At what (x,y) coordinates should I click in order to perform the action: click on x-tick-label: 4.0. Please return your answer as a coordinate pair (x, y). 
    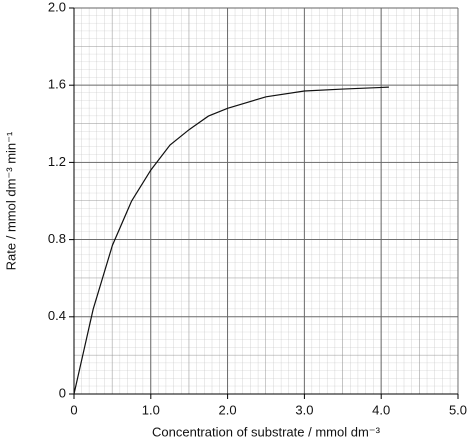
    Looking at the image, I should click on (381, 409).